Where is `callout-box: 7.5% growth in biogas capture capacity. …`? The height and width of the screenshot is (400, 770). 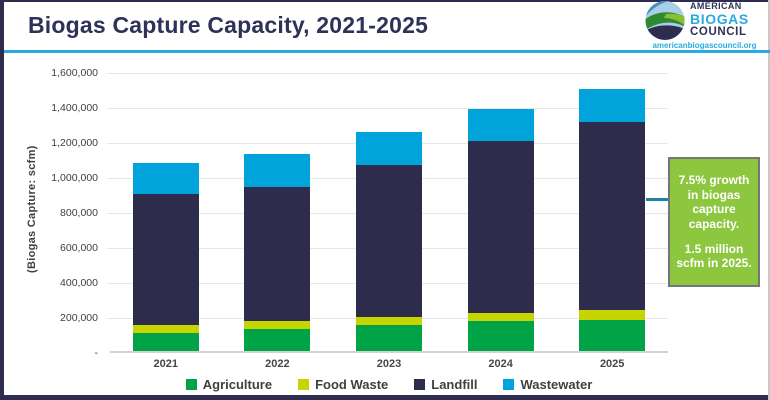 callout-box: 7.5% growth in biogas capture capacity. … is located at coordinates (714, 222).